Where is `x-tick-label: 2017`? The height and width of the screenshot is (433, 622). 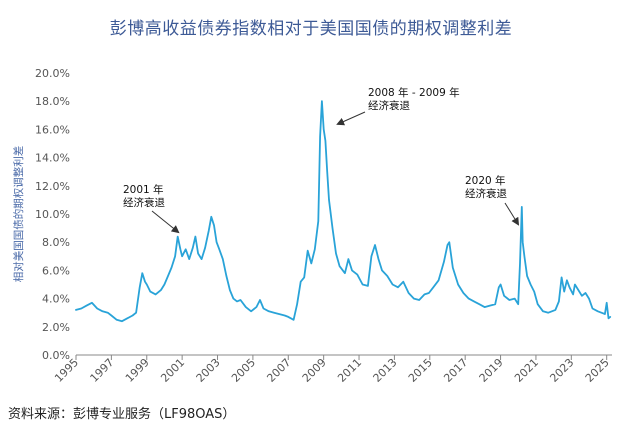 x-tick-label: 2017 is located at coordinates (455, 370).